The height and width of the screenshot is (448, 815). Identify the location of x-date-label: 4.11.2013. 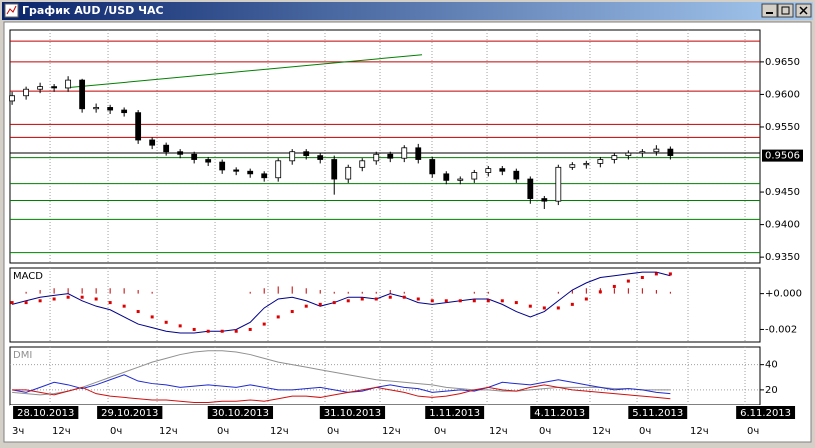
(559, 413).